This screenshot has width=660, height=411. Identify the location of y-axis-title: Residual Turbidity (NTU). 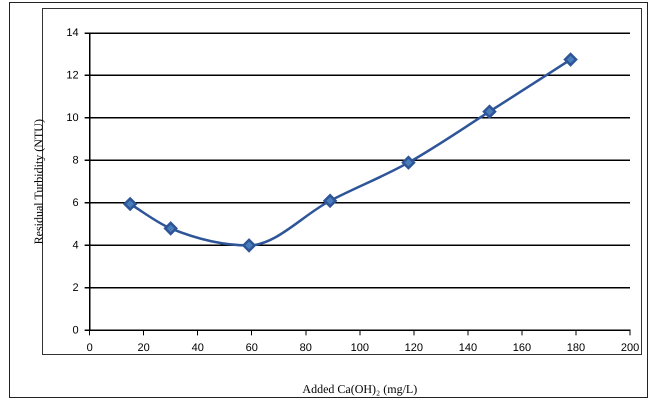
(38, 181).